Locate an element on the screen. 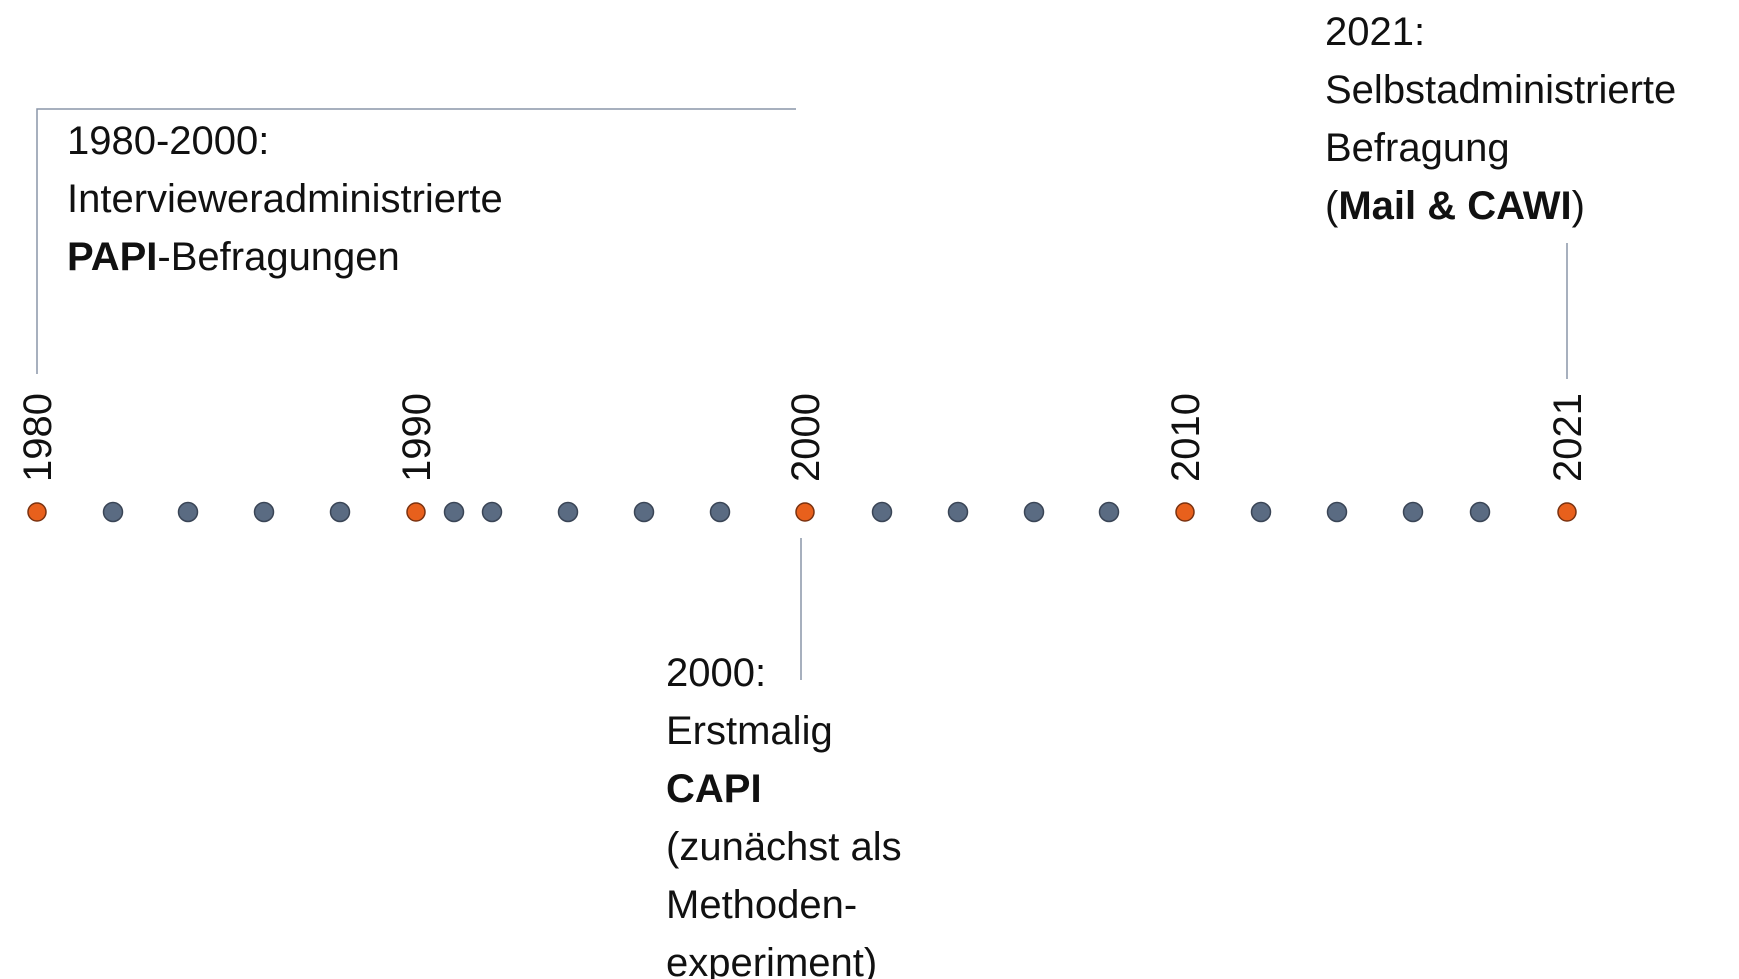  event-line: 2000: is located at coordinates (716, 673).